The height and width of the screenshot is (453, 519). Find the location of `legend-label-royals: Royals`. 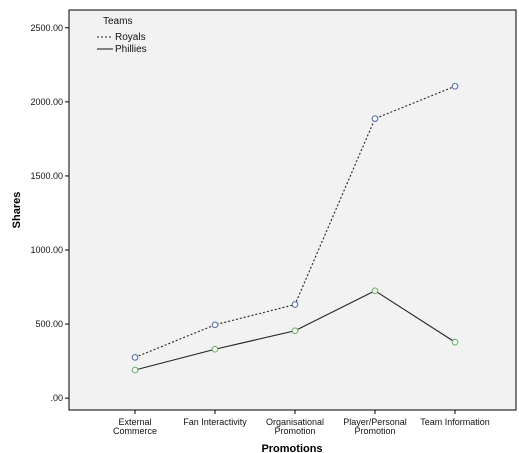

legend-label-royals: Royals is located at coordinates (130, 37).